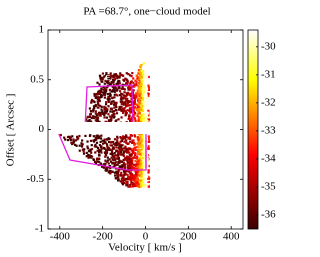  What do you see at coordinates (253, 129) in the screenshot?
I see `colorbar` at bounding box center [253, 129].